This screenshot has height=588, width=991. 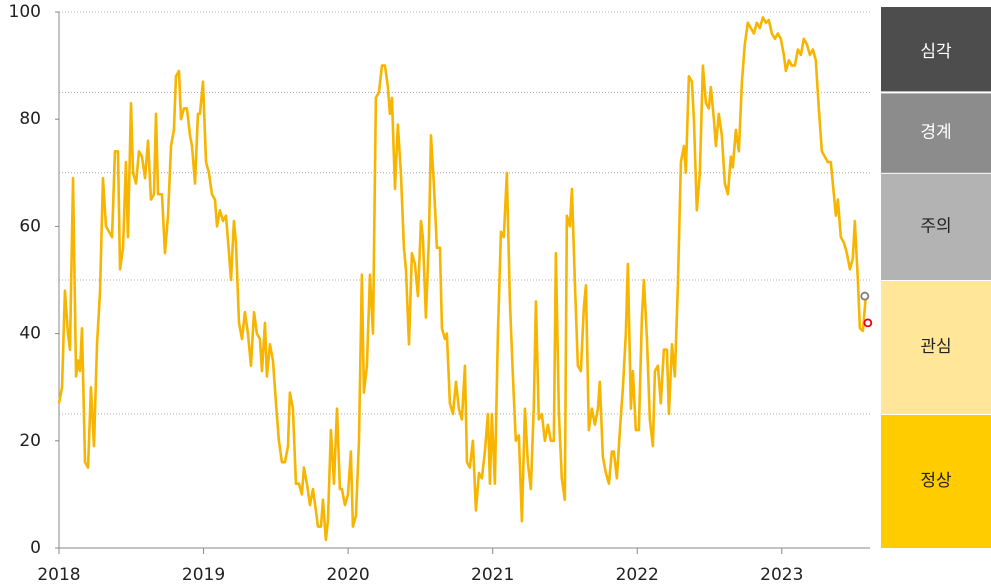 I want to click on band-label: 관심, so click(x=935, y=347).